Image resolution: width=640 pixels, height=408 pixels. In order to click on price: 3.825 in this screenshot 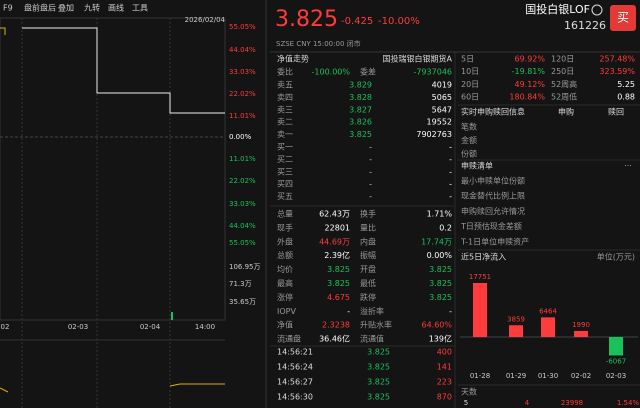, I will do `click(306, 19)`.